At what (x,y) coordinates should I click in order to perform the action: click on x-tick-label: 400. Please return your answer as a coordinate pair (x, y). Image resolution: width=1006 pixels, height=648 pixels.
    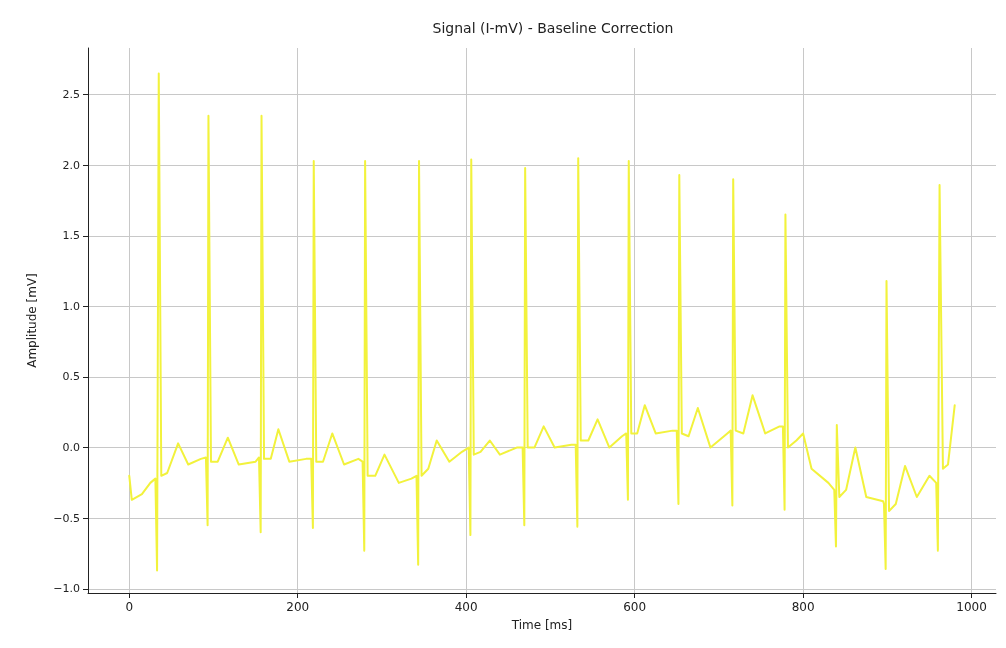
    Looking at the image, I should click on (466, 607).